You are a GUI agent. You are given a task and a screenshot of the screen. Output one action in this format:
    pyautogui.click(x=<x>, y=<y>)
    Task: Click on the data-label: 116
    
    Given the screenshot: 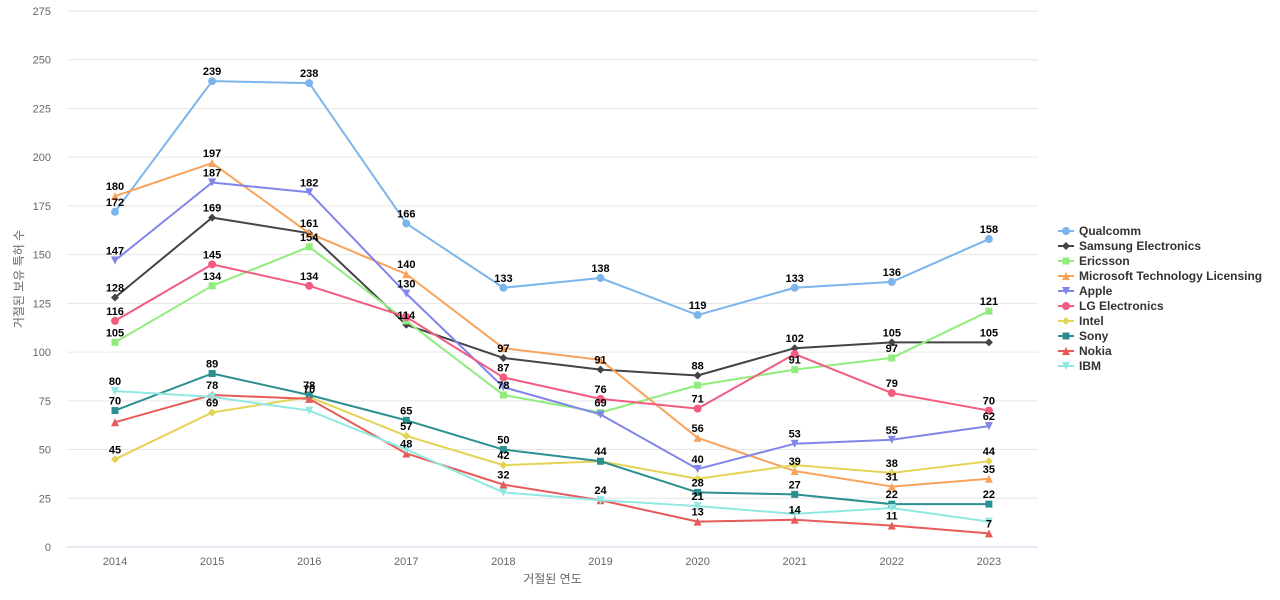 What is the action you would take?
    pyautogui.click(x=115, y=312)
    